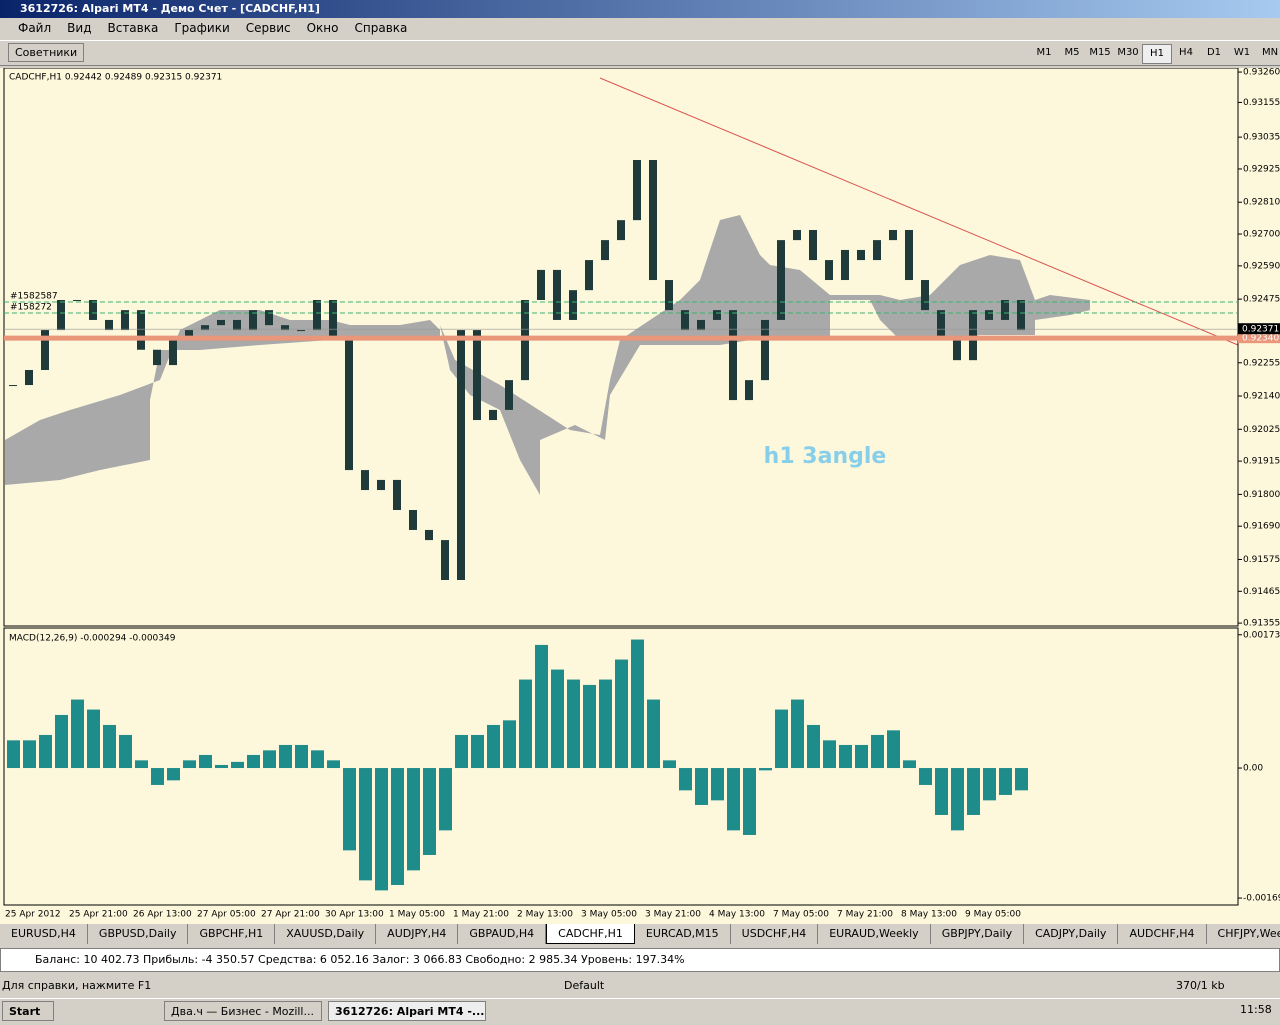  What do you see at coordinates (640, 53) in the screenshot?
I see `toolbar: Советники` at bounding box center [640, 53].